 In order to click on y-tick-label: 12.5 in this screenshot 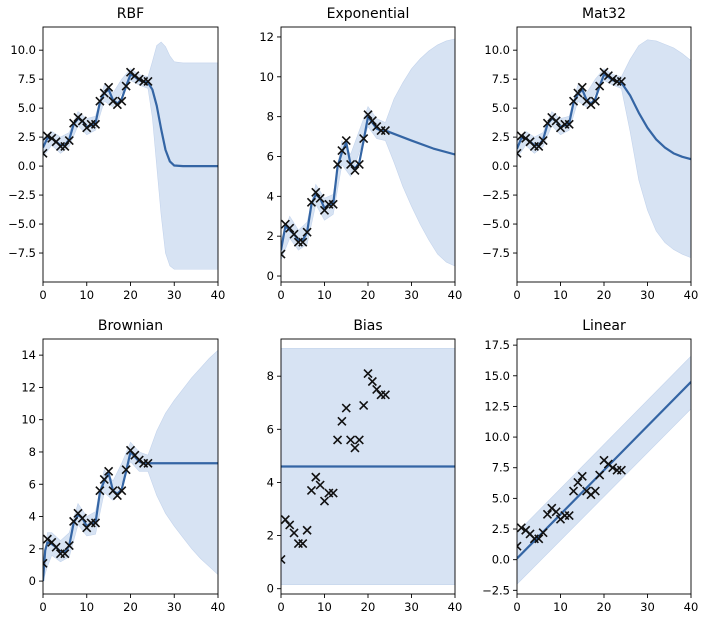, I will do `click(497, 406)`.